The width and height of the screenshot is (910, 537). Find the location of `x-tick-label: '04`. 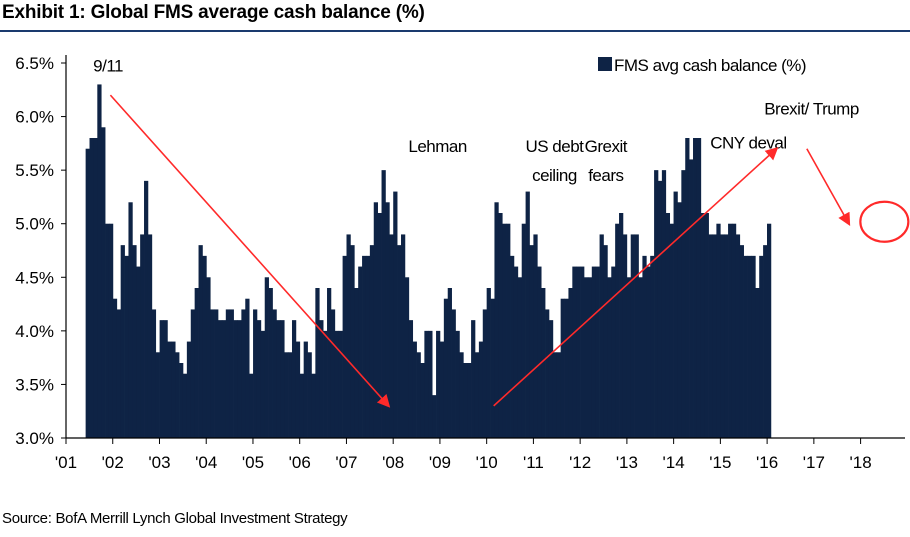

x-tick-label: '04 is located at coordinates (206, 462).